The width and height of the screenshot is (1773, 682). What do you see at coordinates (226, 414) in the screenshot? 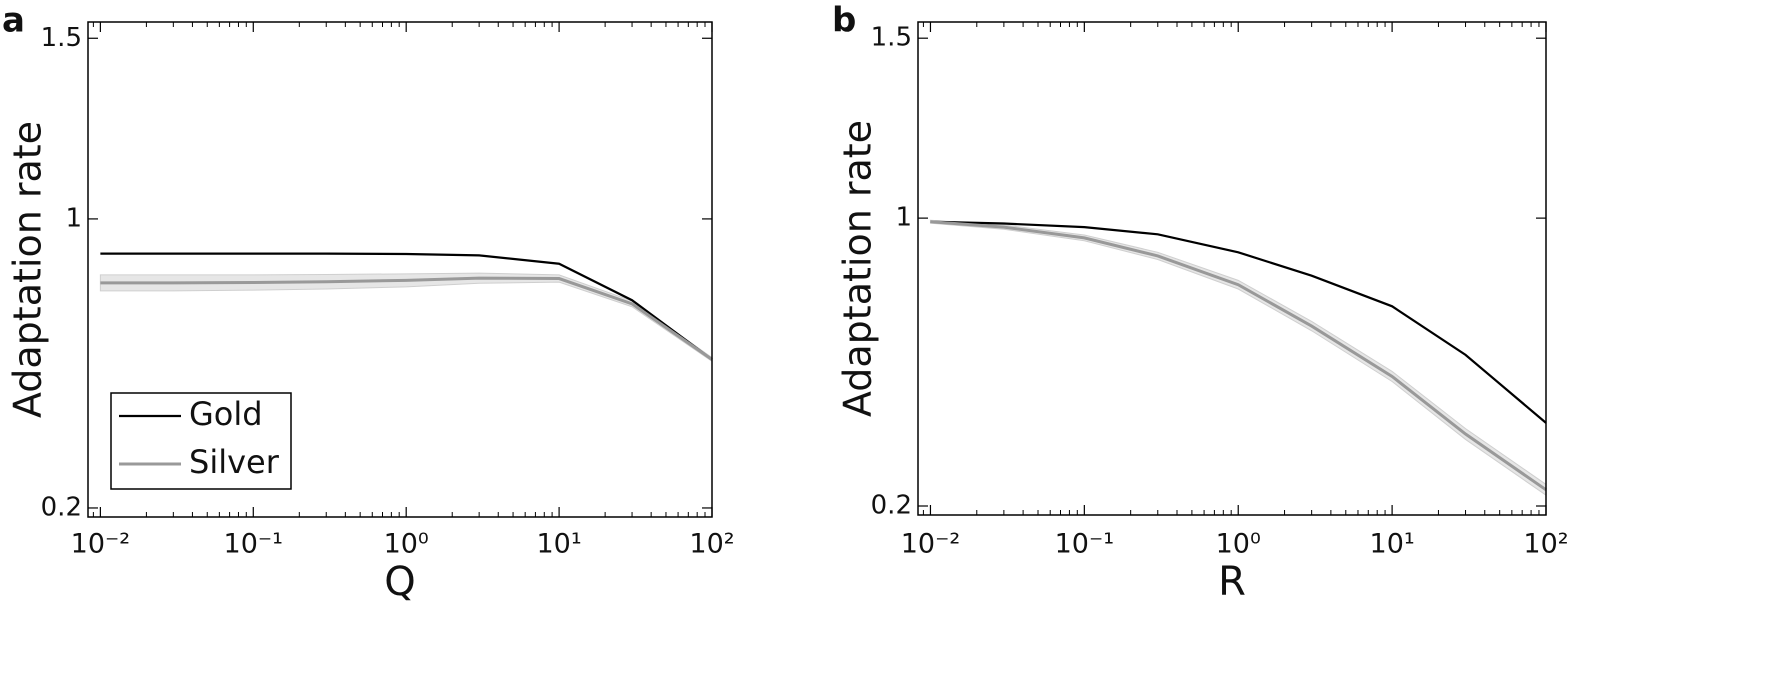
I see `legend-label: Gold` at bounding box center [226, 414].